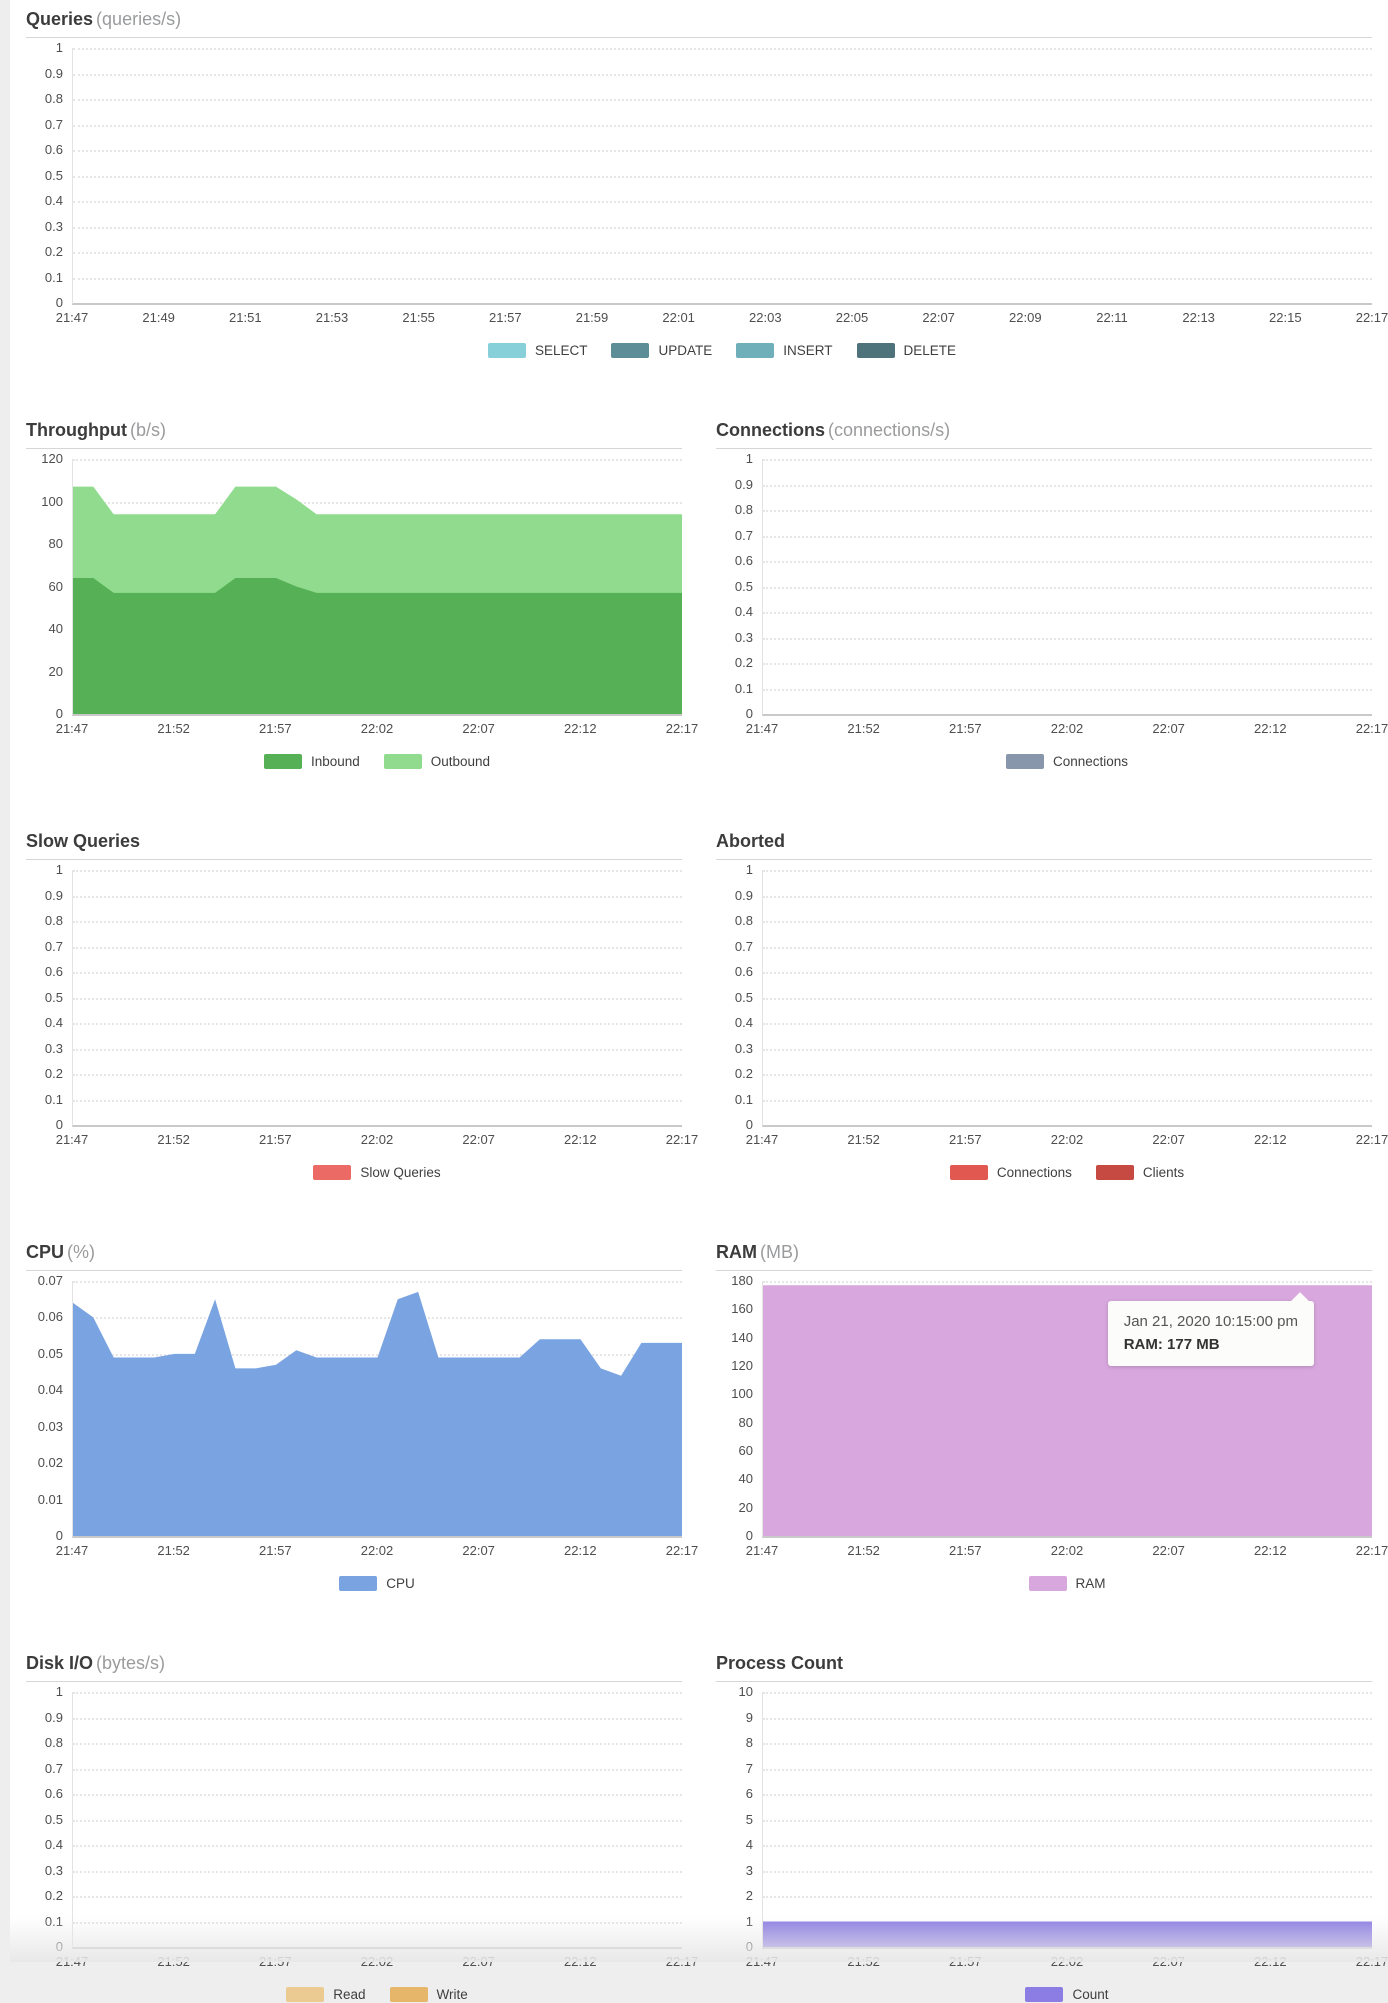 The height and width of the screenshot is (2003, 1388). What do you see at coordinates (863, 1550) in the screenshot?
I see `x-tick-label: 21:52` at bounding box center [863, 1550].